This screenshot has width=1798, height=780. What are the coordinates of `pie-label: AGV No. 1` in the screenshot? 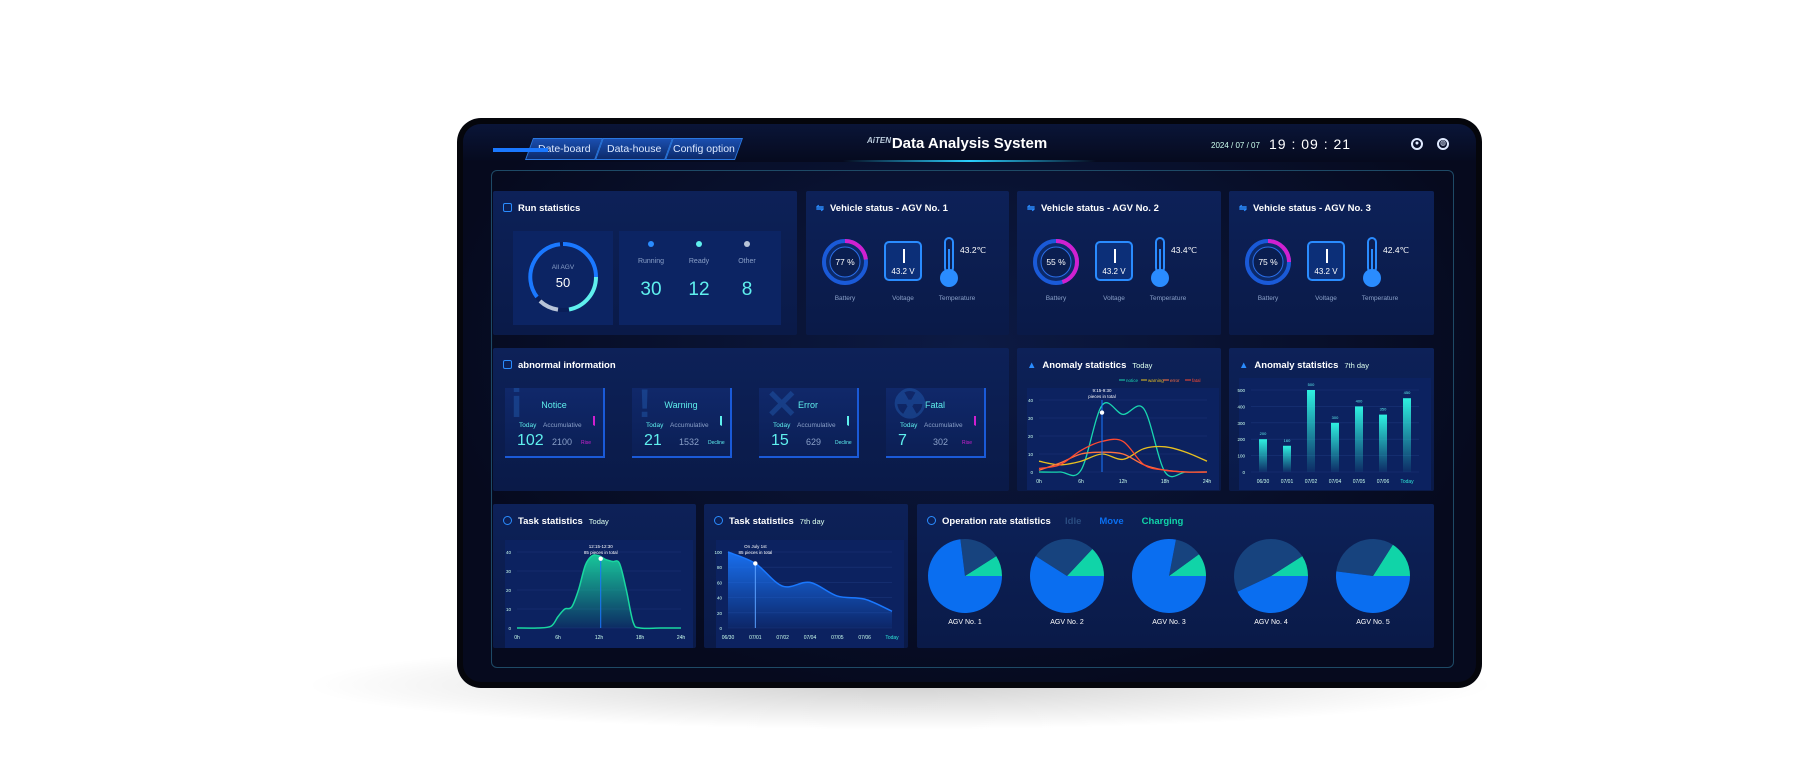 It's located at (965, 622).